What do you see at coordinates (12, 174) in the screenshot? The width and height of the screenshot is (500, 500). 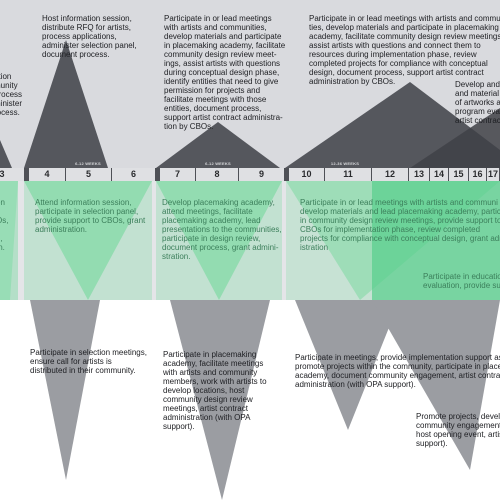 I see `week-cell-3: 3` at bounding box center [12, 174].